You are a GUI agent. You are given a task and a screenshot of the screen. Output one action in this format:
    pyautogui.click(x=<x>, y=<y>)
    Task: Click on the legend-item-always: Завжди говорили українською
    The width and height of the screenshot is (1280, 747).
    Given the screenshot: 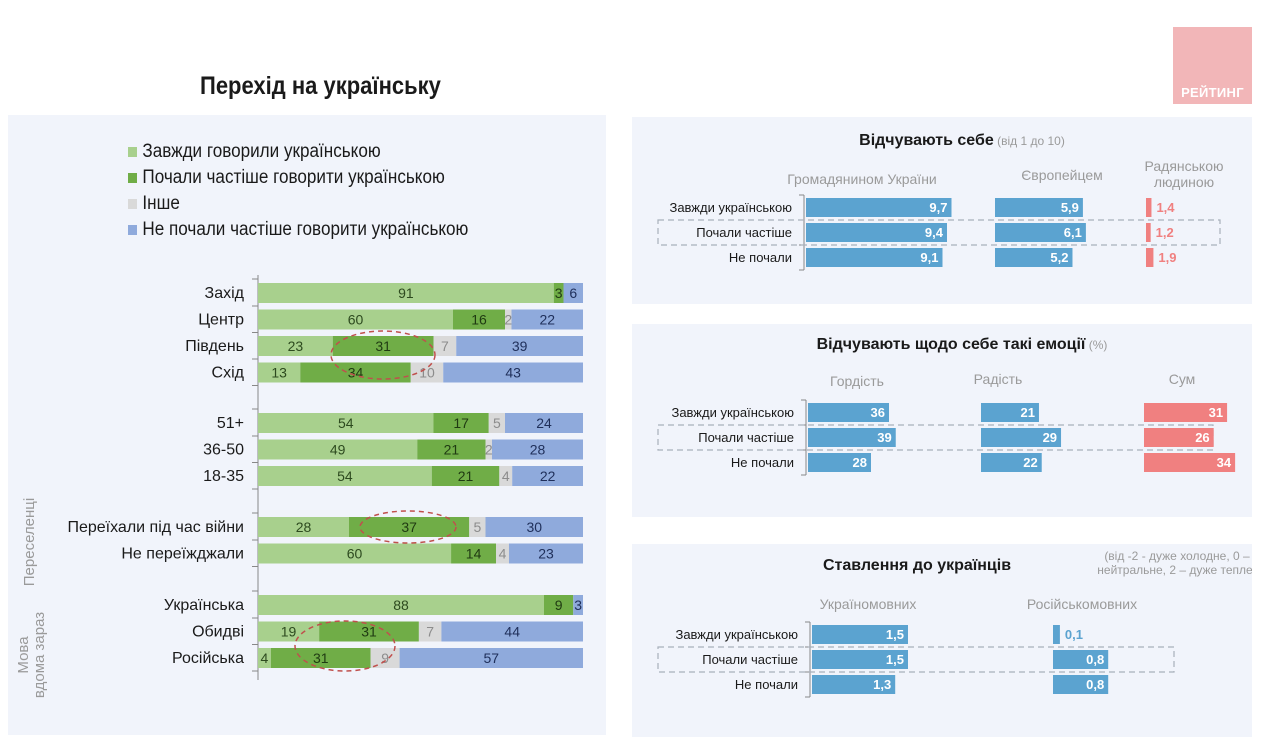 What is the action you would take?
    pyautogui.click(x=298, y=152)
    